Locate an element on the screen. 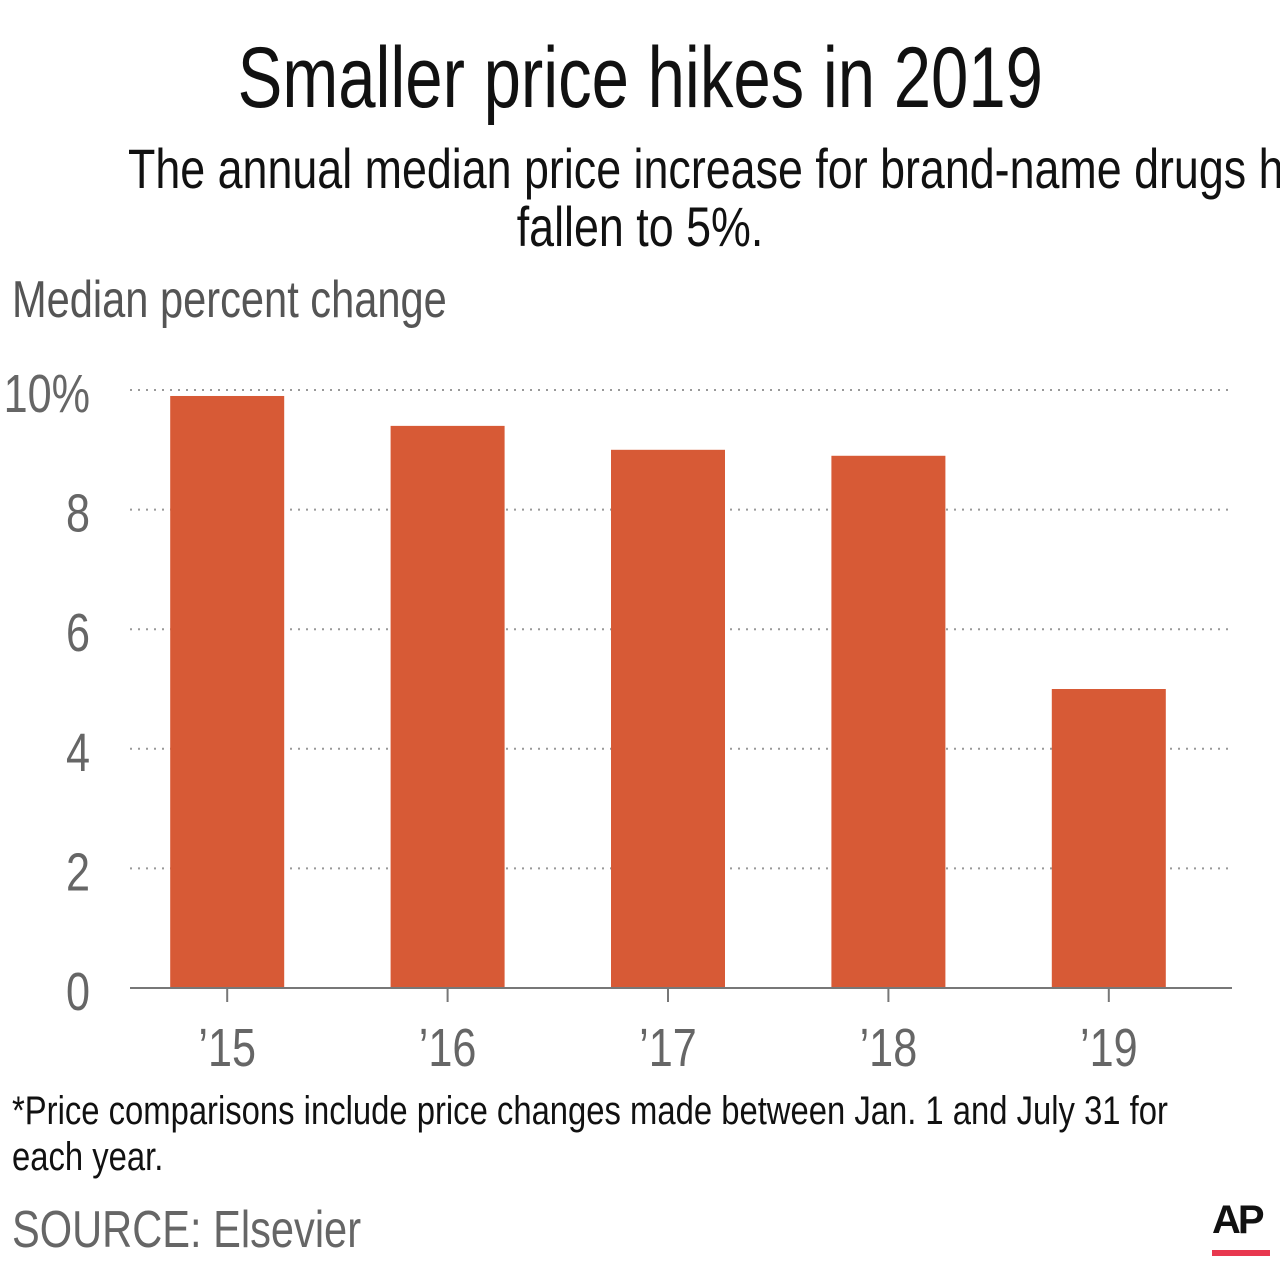 This screenshot has height=1270, width=1280. y-tick-label: 0 is located at coordinates (78, 993).